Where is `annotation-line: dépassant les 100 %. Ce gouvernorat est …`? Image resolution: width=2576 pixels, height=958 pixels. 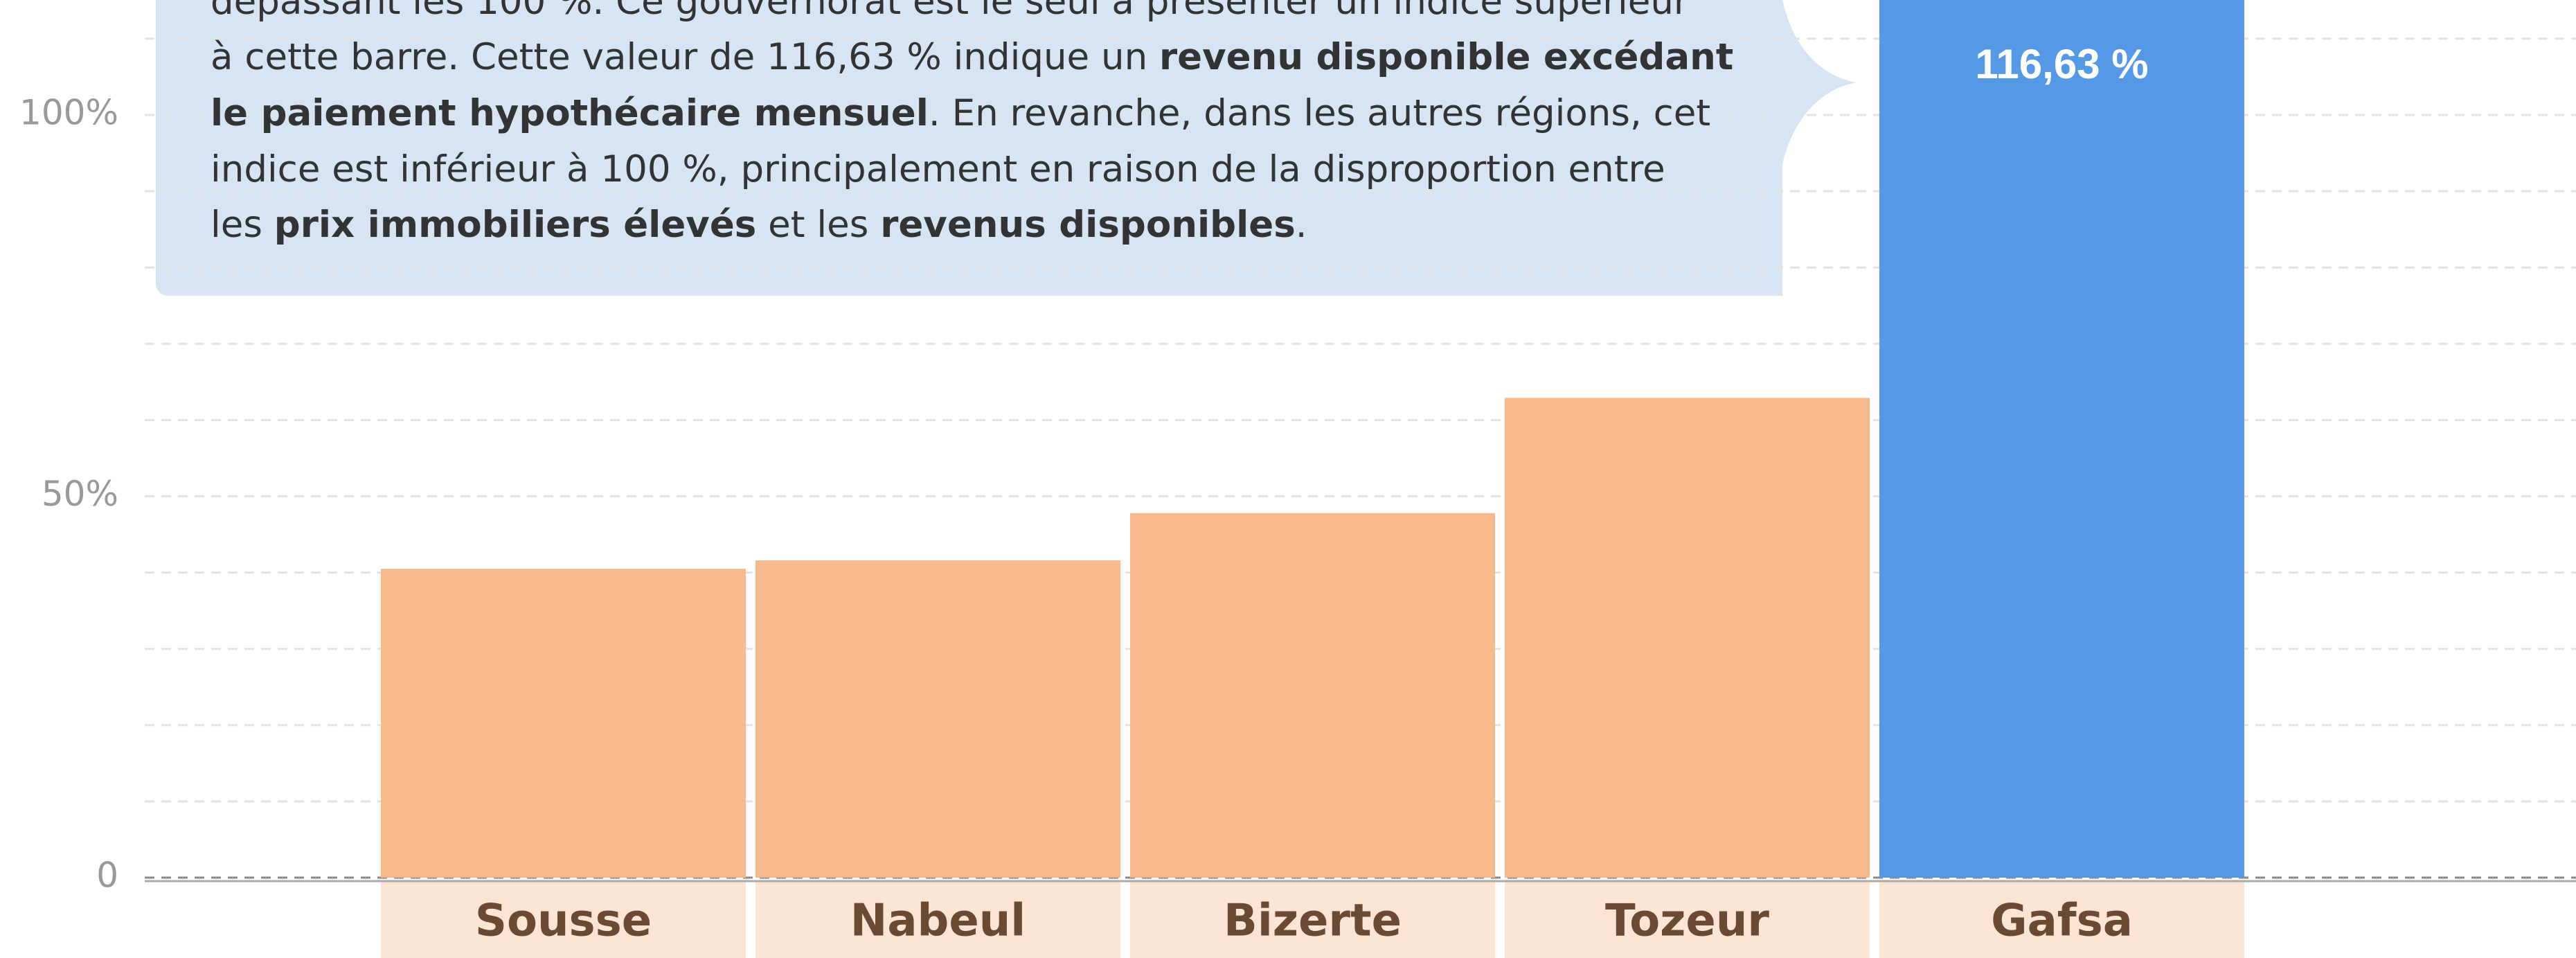
annotation-line: dépassant les 100 %. Ce gouvernorat est … is located at coordinates (950, 11).